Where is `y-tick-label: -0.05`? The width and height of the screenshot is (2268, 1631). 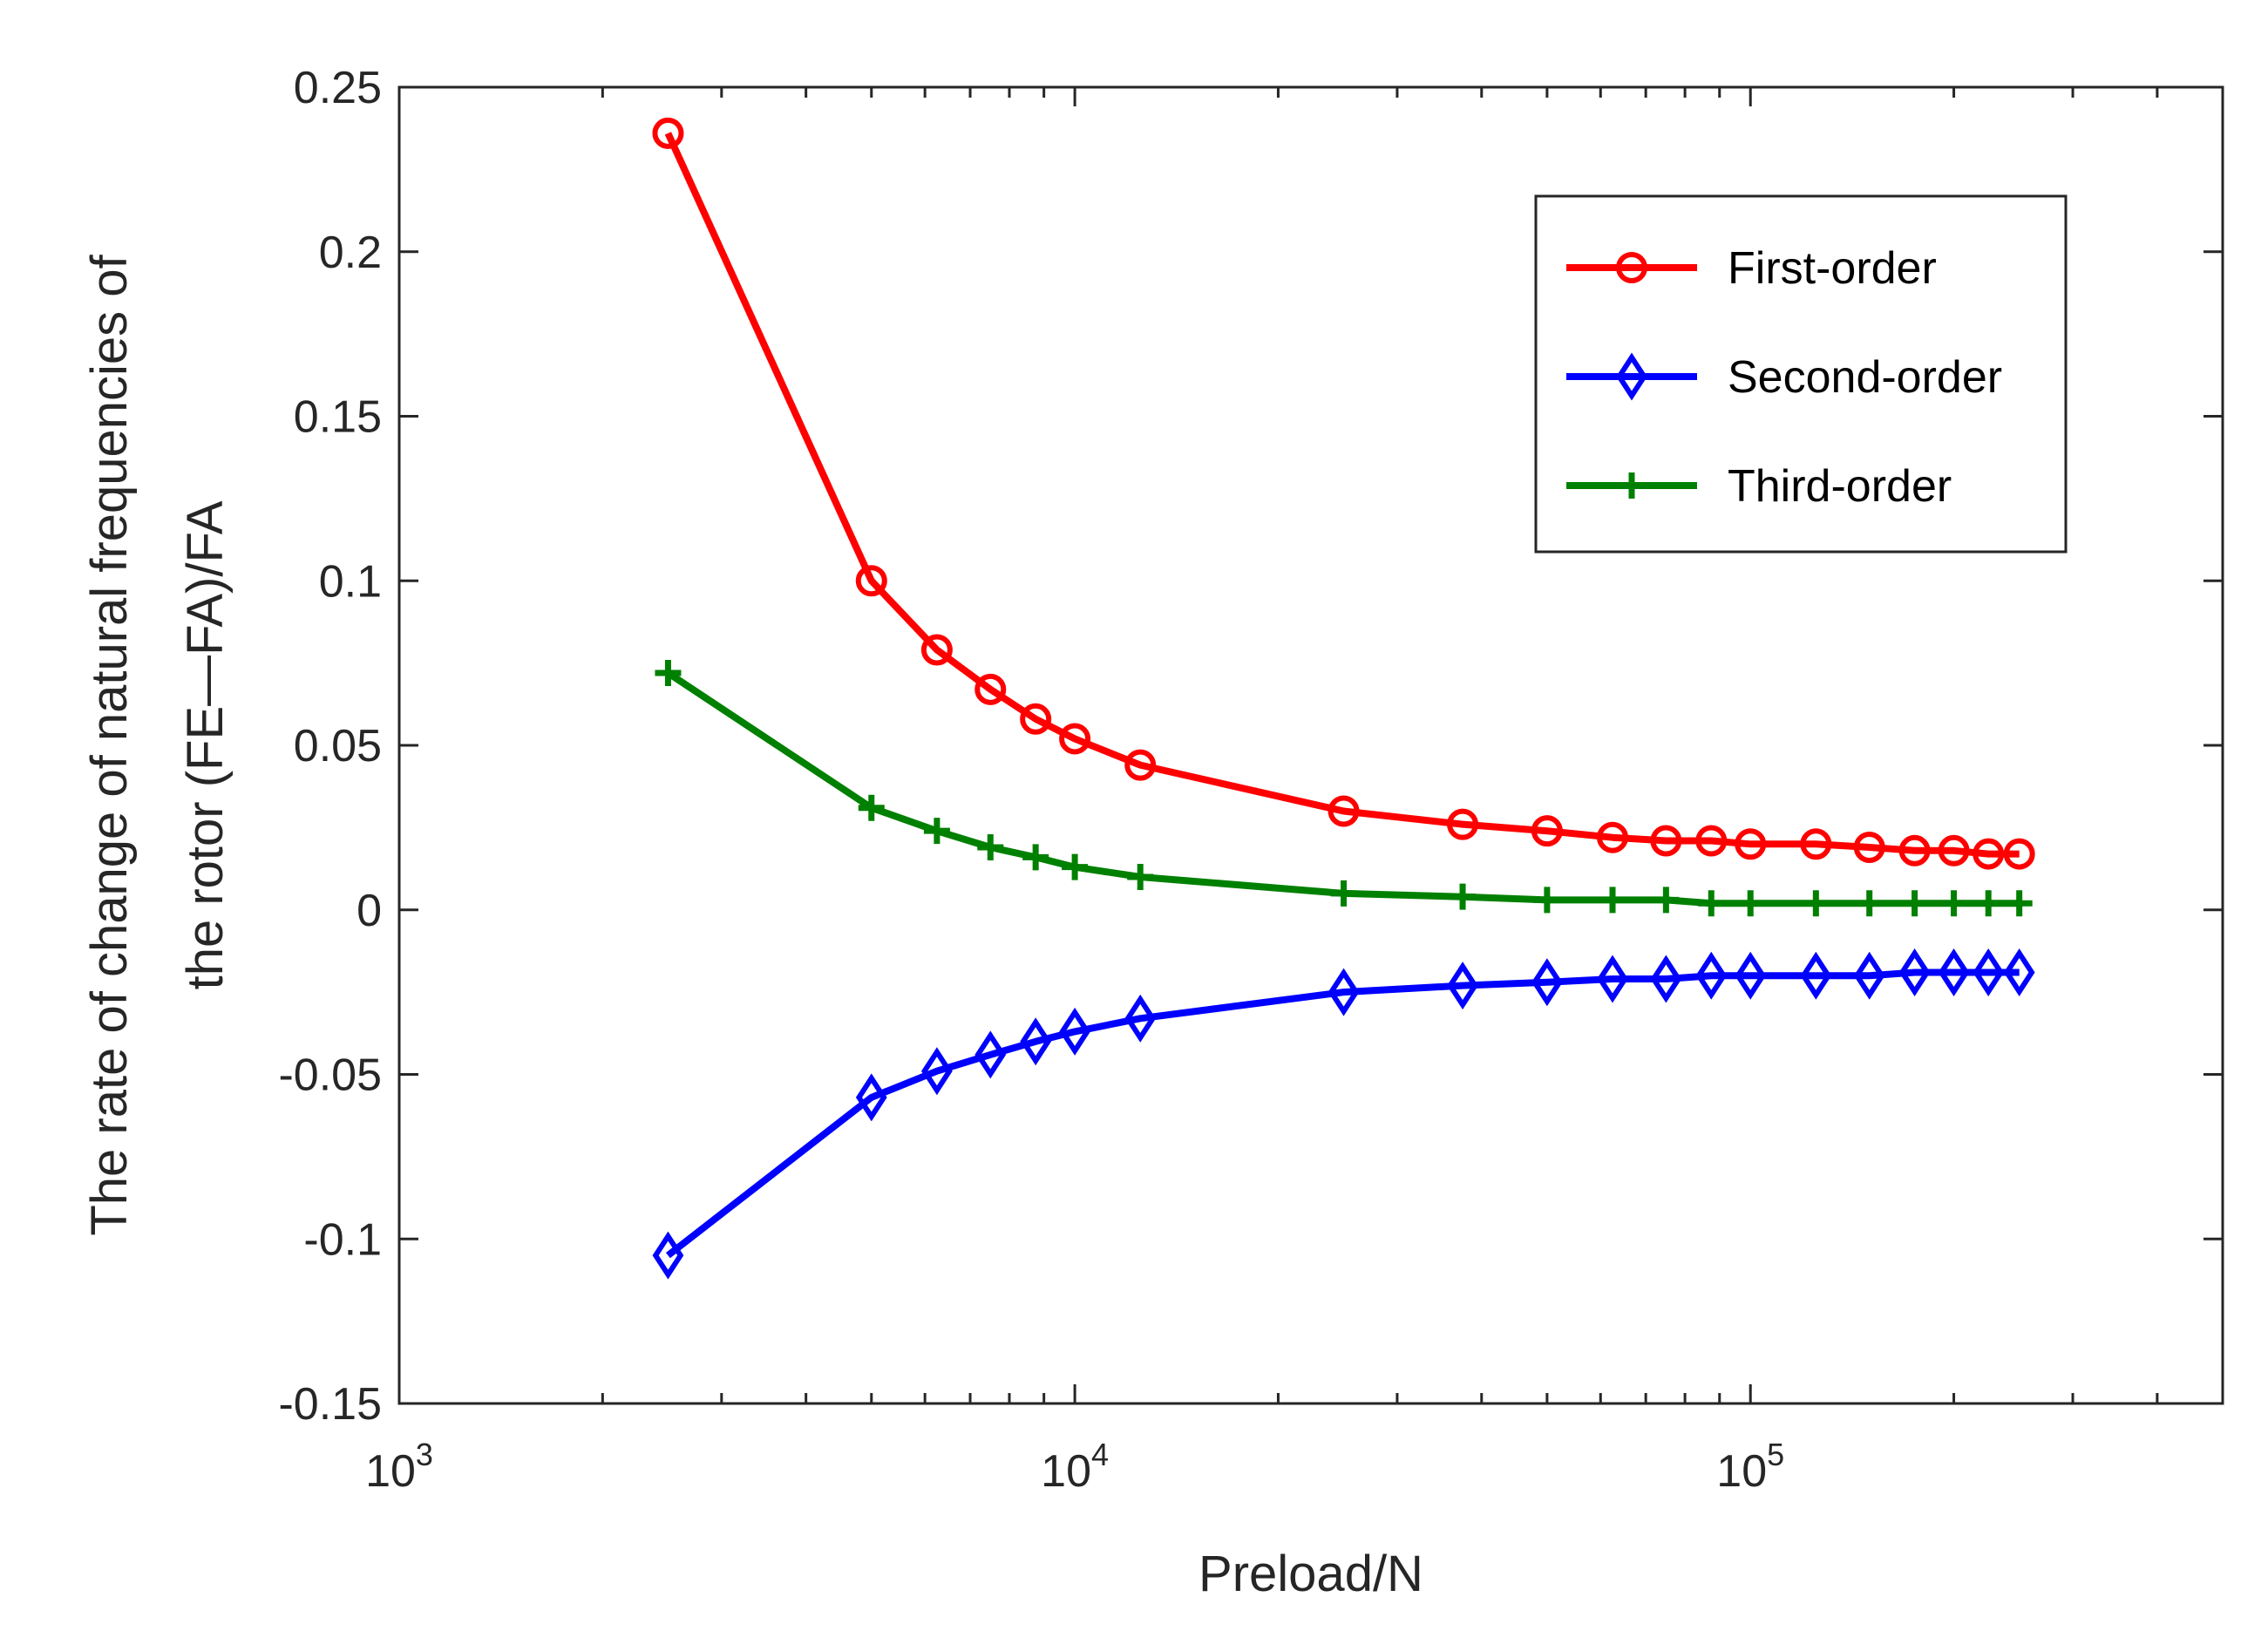 y-tick-label: -0.05 is located at coordinates (330, 1076).